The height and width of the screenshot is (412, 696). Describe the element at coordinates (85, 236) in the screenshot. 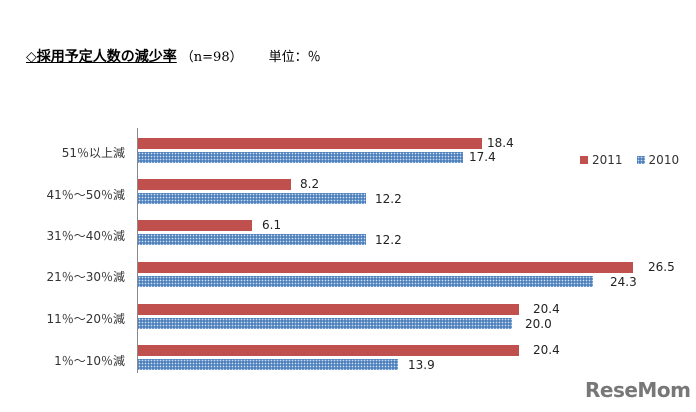

I see `category-label: 31％～40％減` at that location.